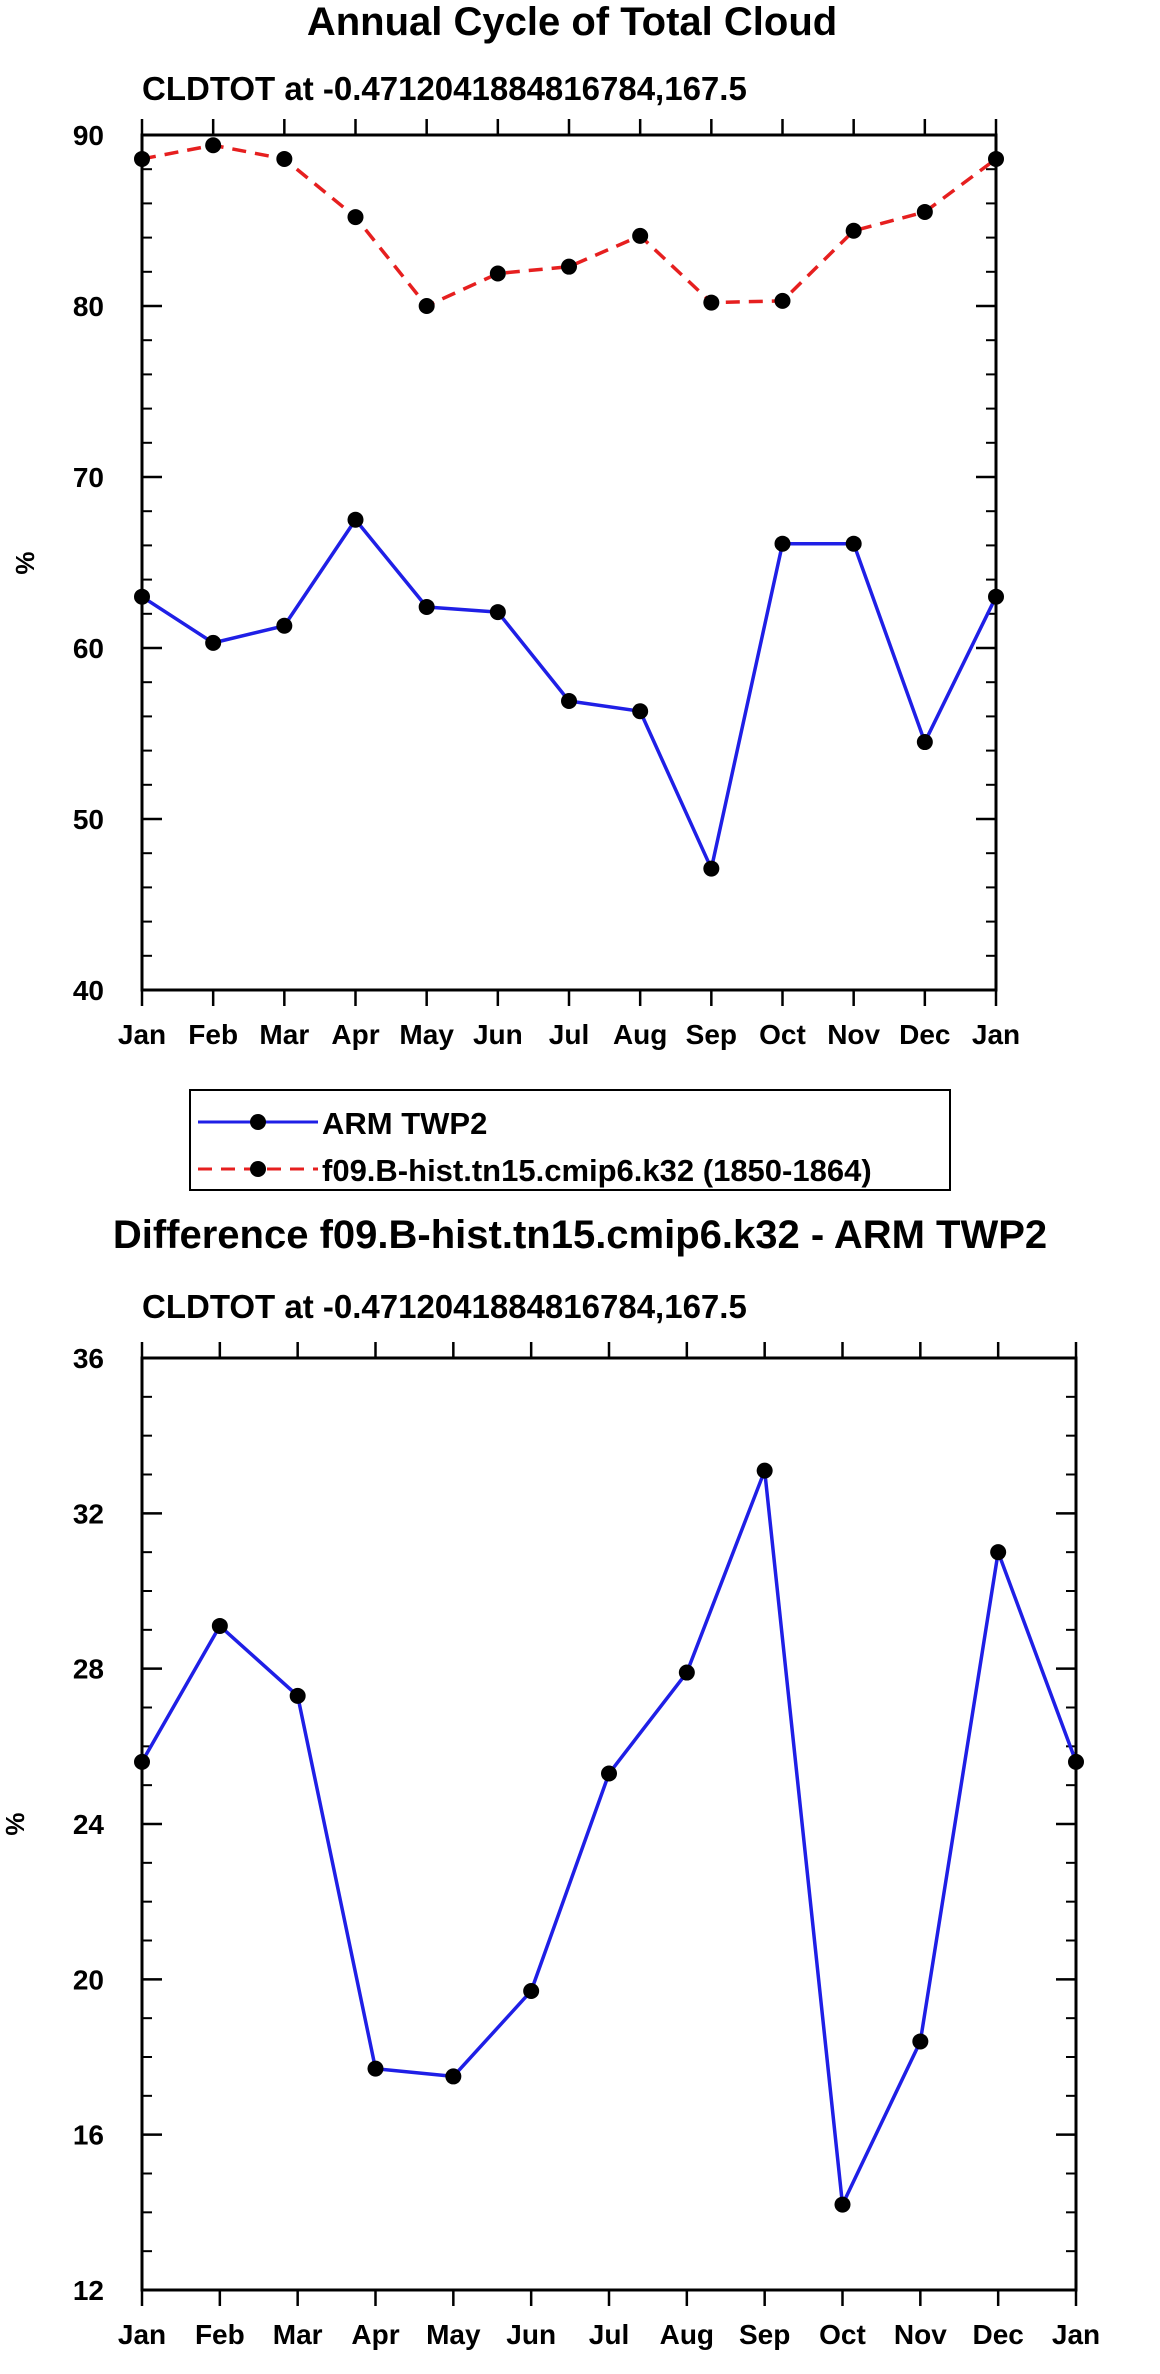 Image resolution: width=1160 pixels, height=2374 pixels. Describe the element at coordinates (88, 2290) in the screenshot. I see `y-tick-label: 12` at that location.